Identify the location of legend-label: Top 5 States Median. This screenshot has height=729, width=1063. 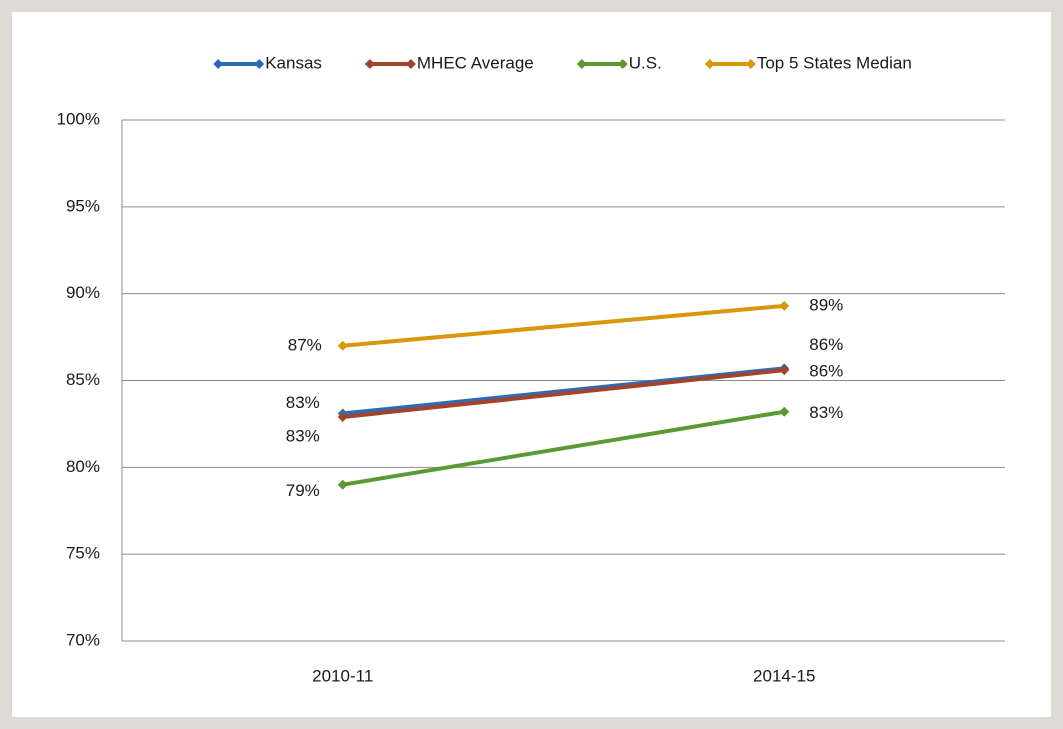
(834, 62).